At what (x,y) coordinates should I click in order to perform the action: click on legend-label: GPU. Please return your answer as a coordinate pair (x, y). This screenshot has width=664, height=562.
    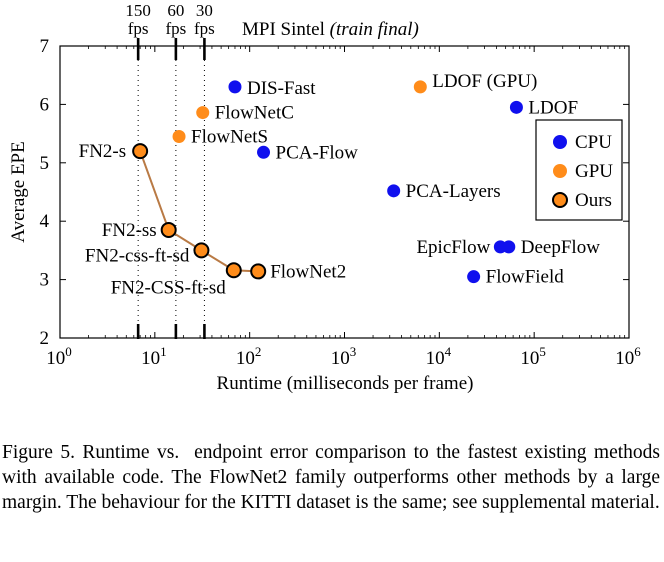
    Looking at the image, I should click on (594, 171).